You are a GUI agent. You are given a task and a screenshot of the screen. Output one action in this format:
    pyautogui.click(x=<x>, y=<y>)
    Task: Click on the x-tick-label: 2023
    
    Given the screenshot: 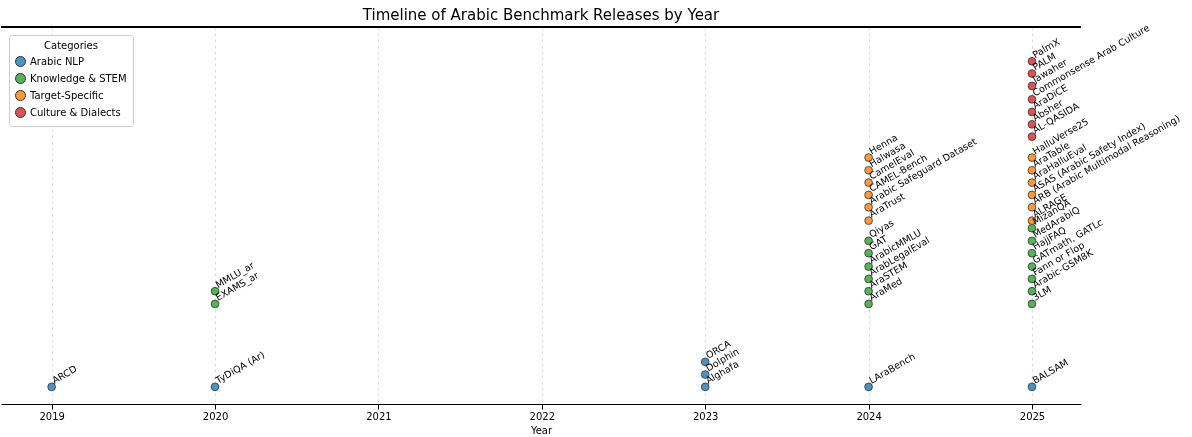 What is the action you would take?
    pyautogui.click(x=705, y=416)
    